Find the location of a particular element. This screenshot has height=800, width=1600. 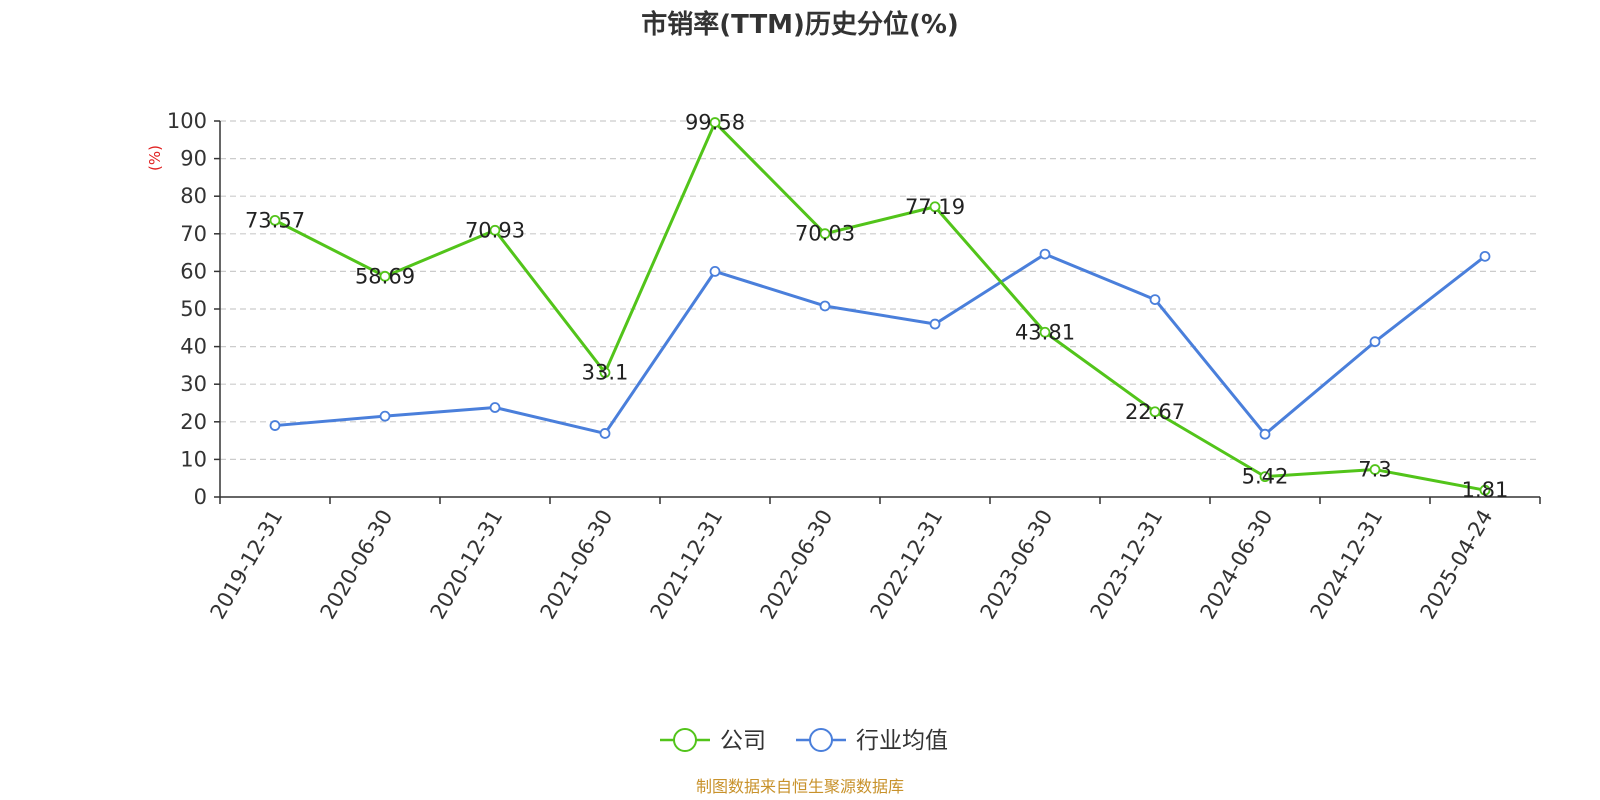

data-label: 58.69 is located at coordinates (385, 276).